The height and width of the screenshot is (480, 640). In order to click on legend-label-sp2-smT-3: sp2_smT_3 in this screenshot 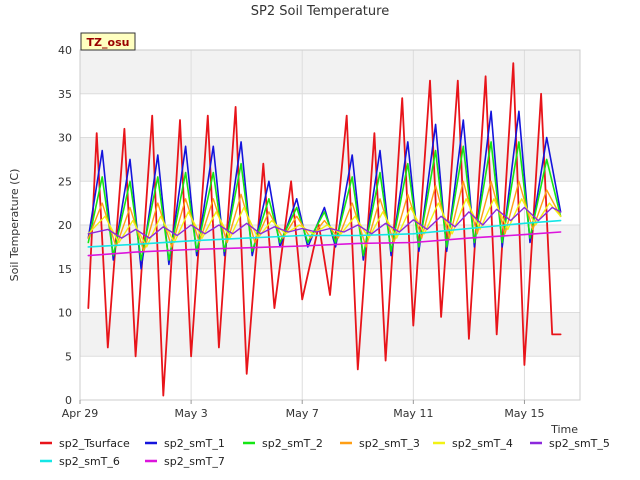, I will do `click(389, 443)`.